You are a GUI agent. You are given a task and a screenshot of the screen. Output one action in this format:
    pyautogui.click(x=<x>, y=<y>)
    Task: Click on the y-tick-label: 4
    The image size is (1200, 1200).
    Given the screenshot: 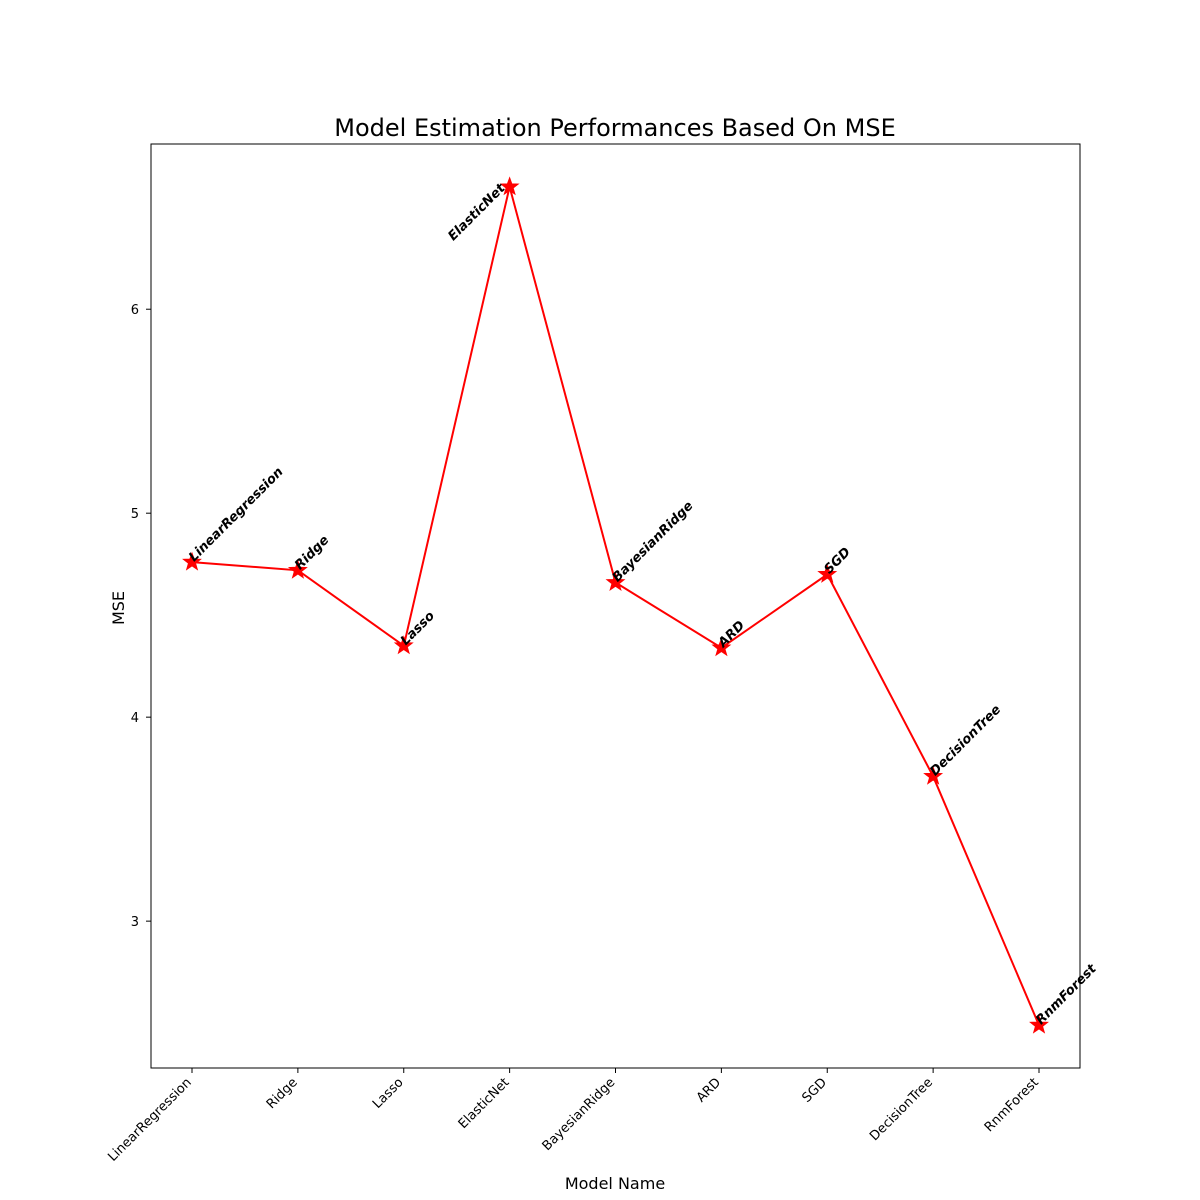 What is the action you would take?
    pyautogui.click(x=135, y=718)
    